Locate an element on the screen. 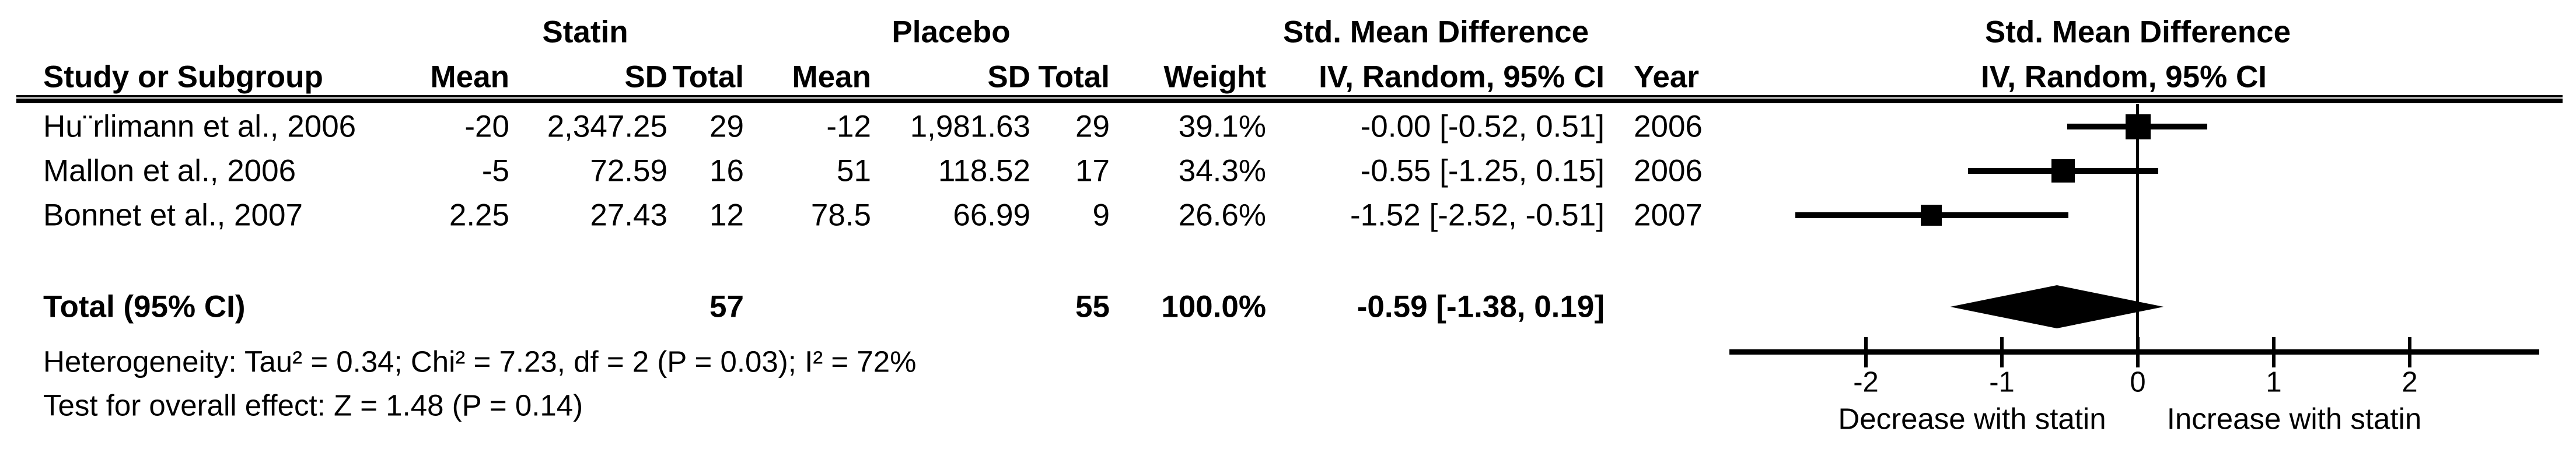 This screenshot has height=452, width=2576. x-label-right: Increase with statin is located at coordinates (2294, 419).